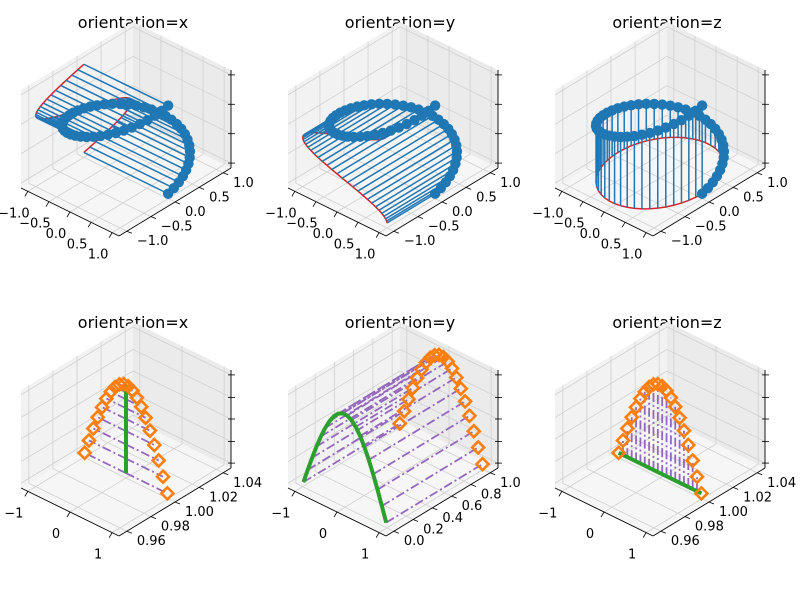  Describe the element at coordinates (452, 518) in the screenshot. I see `y-tick-label: 0.4` at that location.